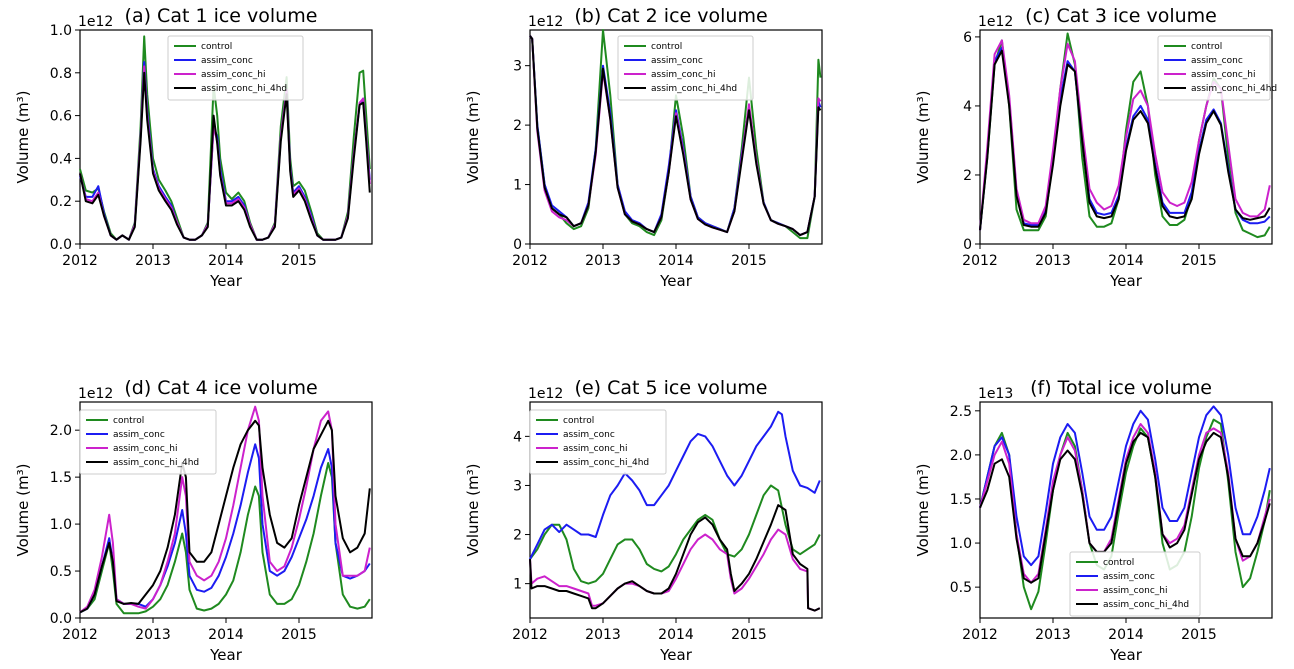  What do you see at coordinates (670, 16) in the screenshot?
I see `chart-title-2: (b) Cat 2 ice volume` at bounding box center [670, 16].